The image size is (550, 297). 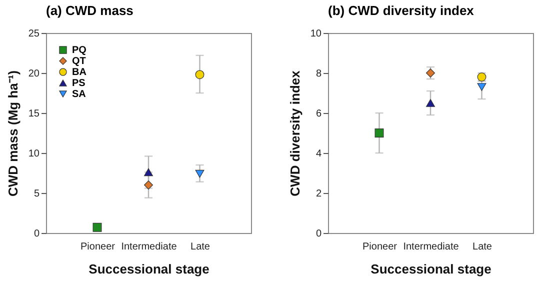 What do you see at coordinates (34, 34) in the screenshot?
I see `y-tick-label: 25` at bounding box center [34, 34].